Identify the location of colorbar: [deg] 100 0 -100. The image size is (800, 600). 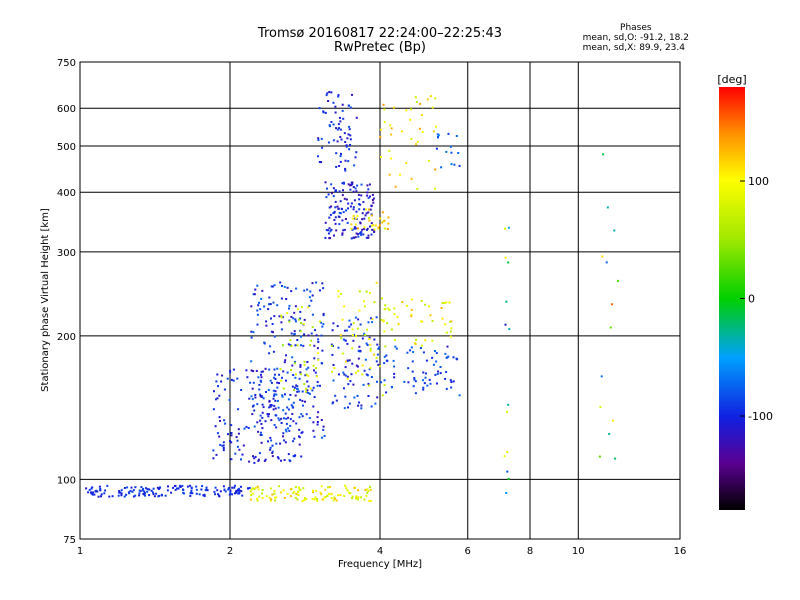
(745, 291).